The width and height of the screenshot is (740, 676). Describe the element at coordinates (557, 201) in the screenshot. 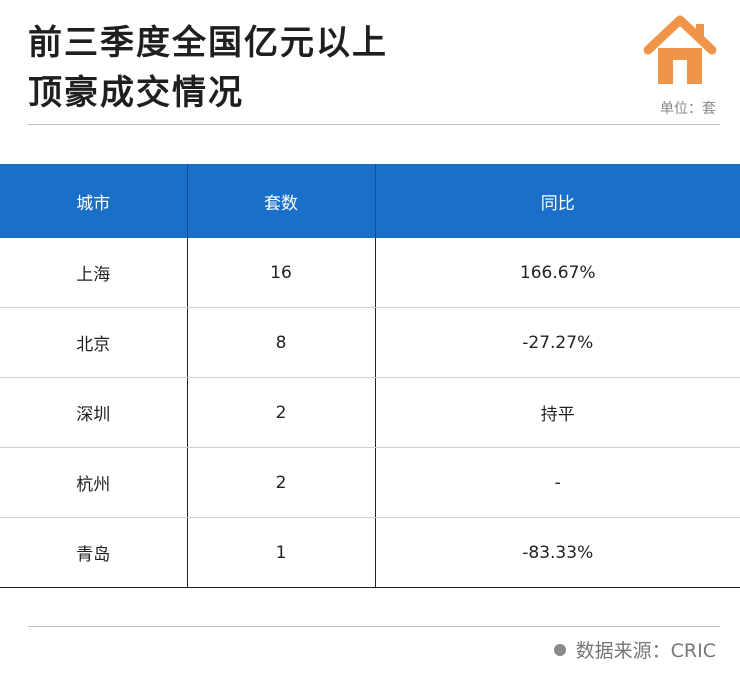

I see `column-header-yoy: 同比` at that location.